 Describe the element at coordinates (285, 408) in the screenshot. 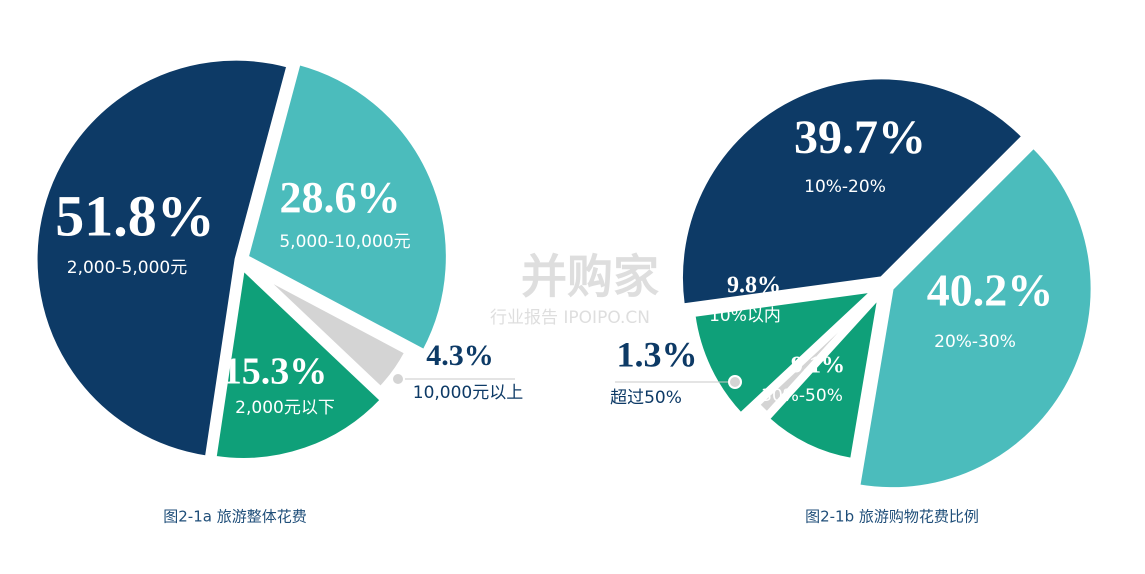

I see `category-label: 2,000元以下` at that location.